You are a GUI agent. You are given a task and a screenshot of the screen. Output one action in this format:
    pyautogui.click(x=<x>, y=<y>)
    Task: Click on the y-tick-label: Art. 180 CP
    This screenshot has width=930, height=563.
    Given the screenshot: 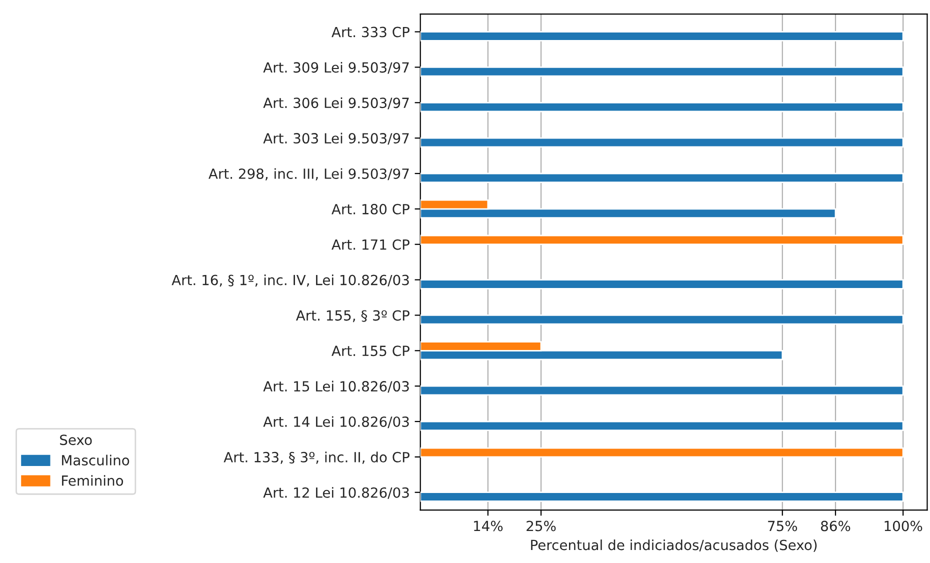 What is the action you would take?
    pyautogui.click(x=371, y=209)
    